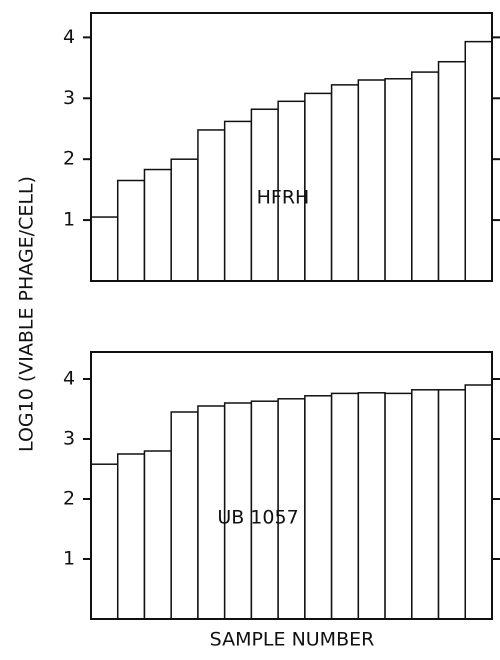 The width and height of the screenshot is (500, 660). Describe the element at coordinates (283, 198) in the screenshot. I see `annotation: HFRH` at that location.